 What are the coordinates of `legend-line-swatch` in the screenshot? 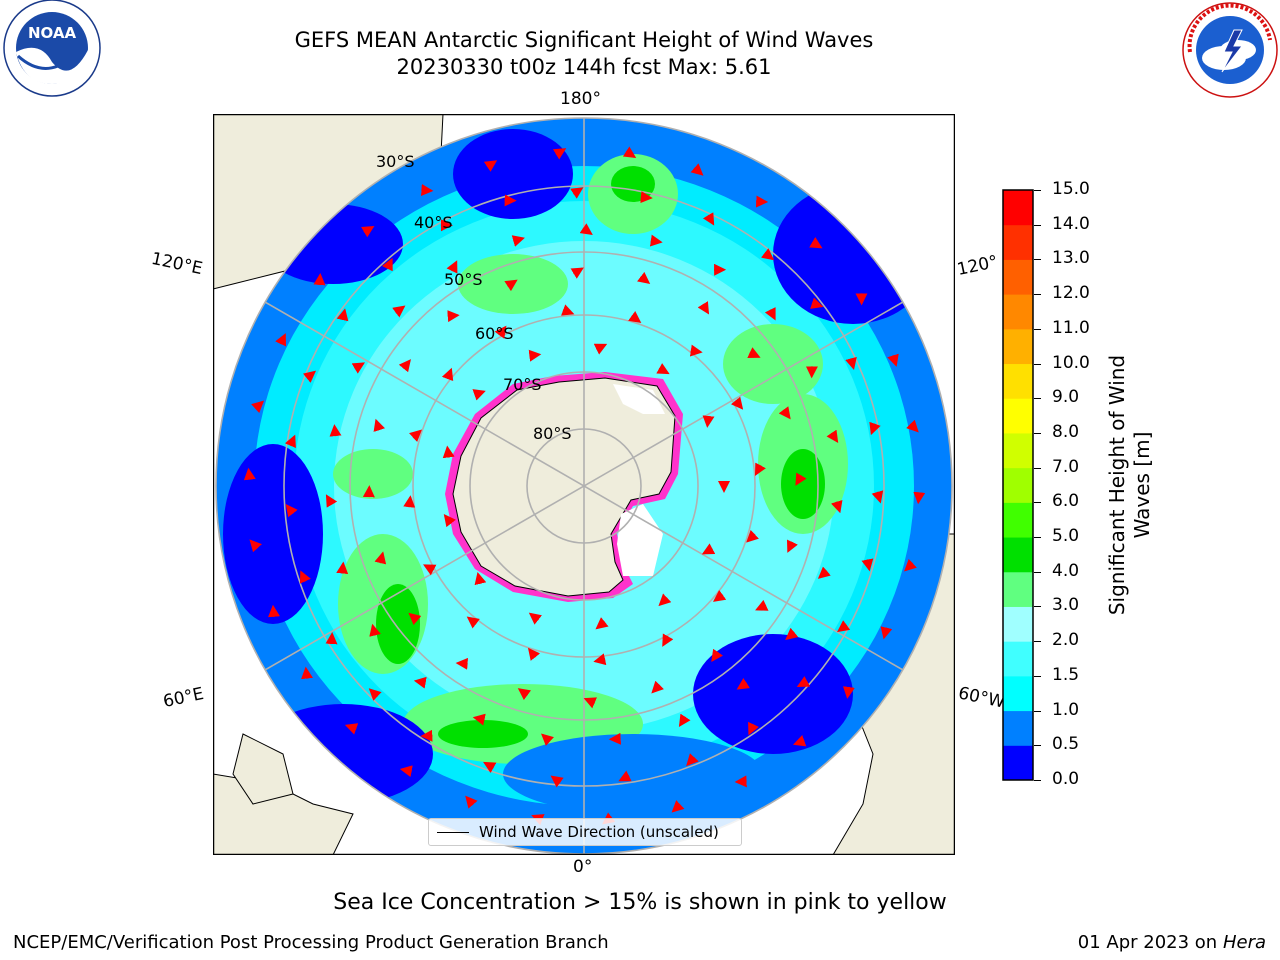 It's located at (453, 832).